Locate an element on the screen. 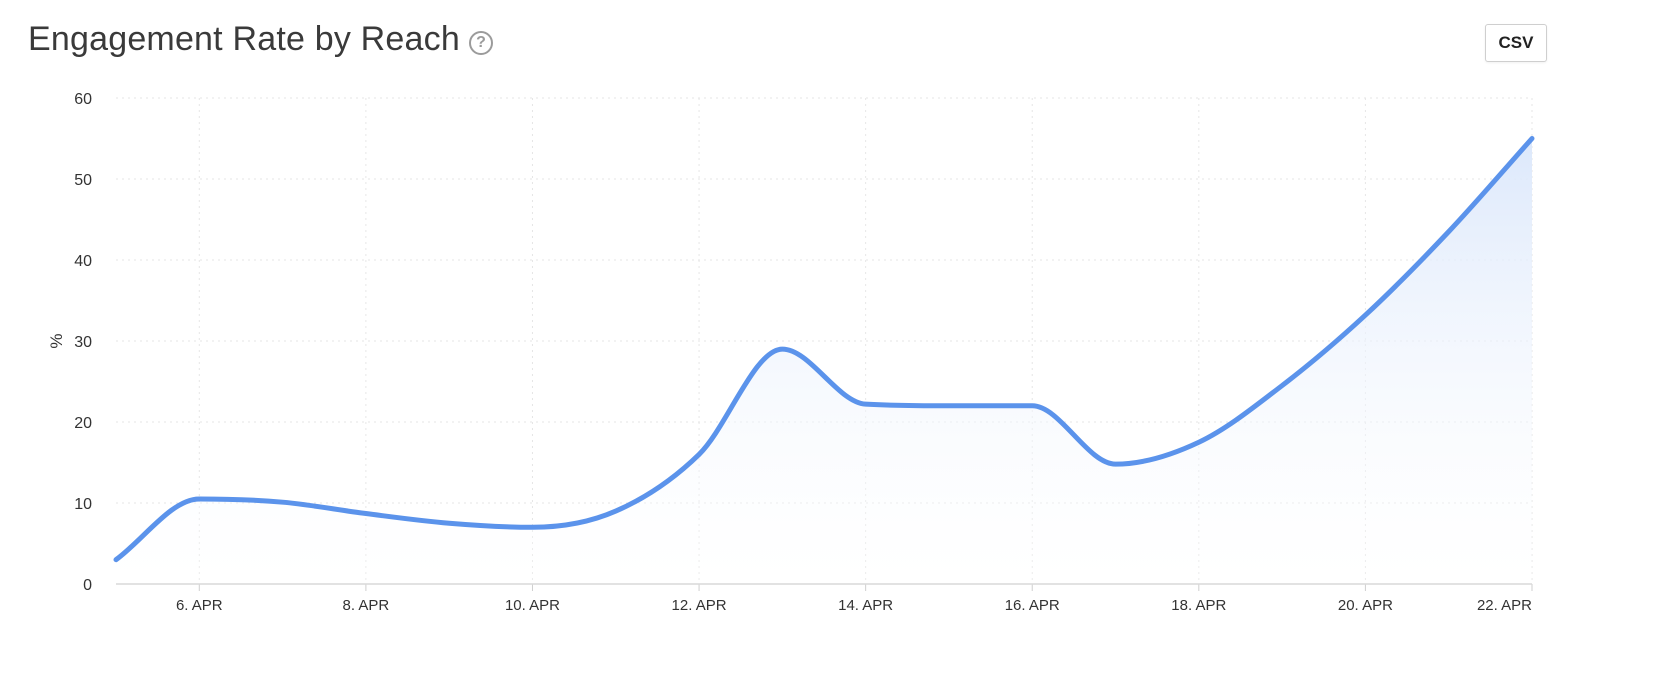 The width and height of the screenshot is (1667, 681). y-tick-label: 0 is located at coordinates (87, 585).